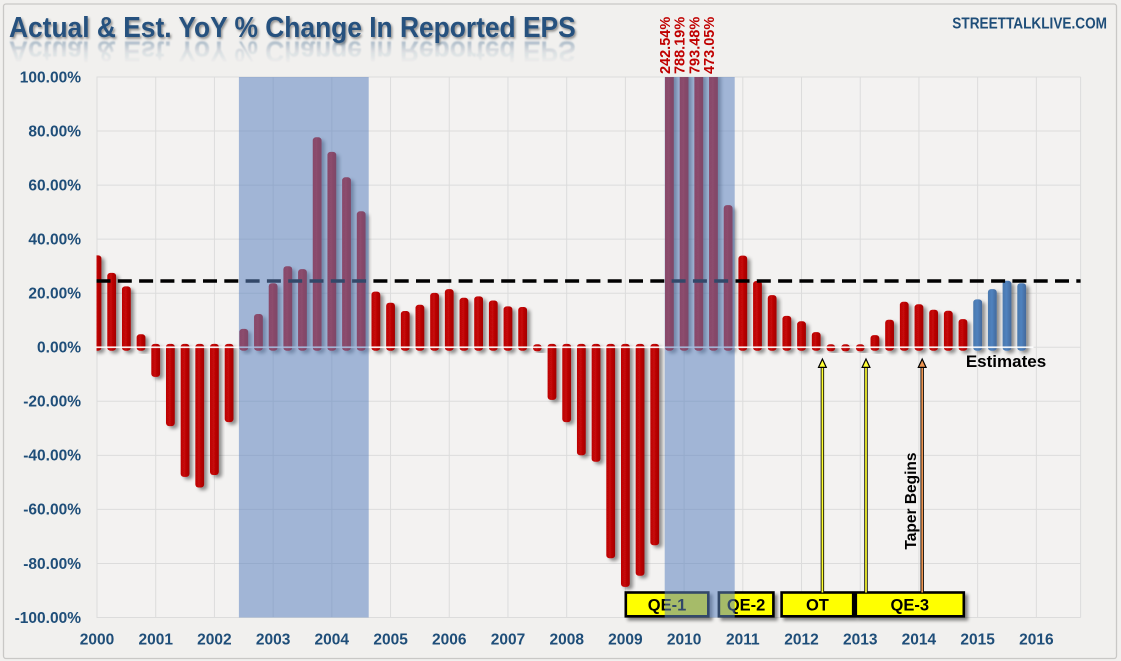 The height and width of the screenshot is (661, 1121). What do you see at coordinates (977, 640) in the screenshot?
I see `svg-text: 2015` at bounding box center [977, 640].